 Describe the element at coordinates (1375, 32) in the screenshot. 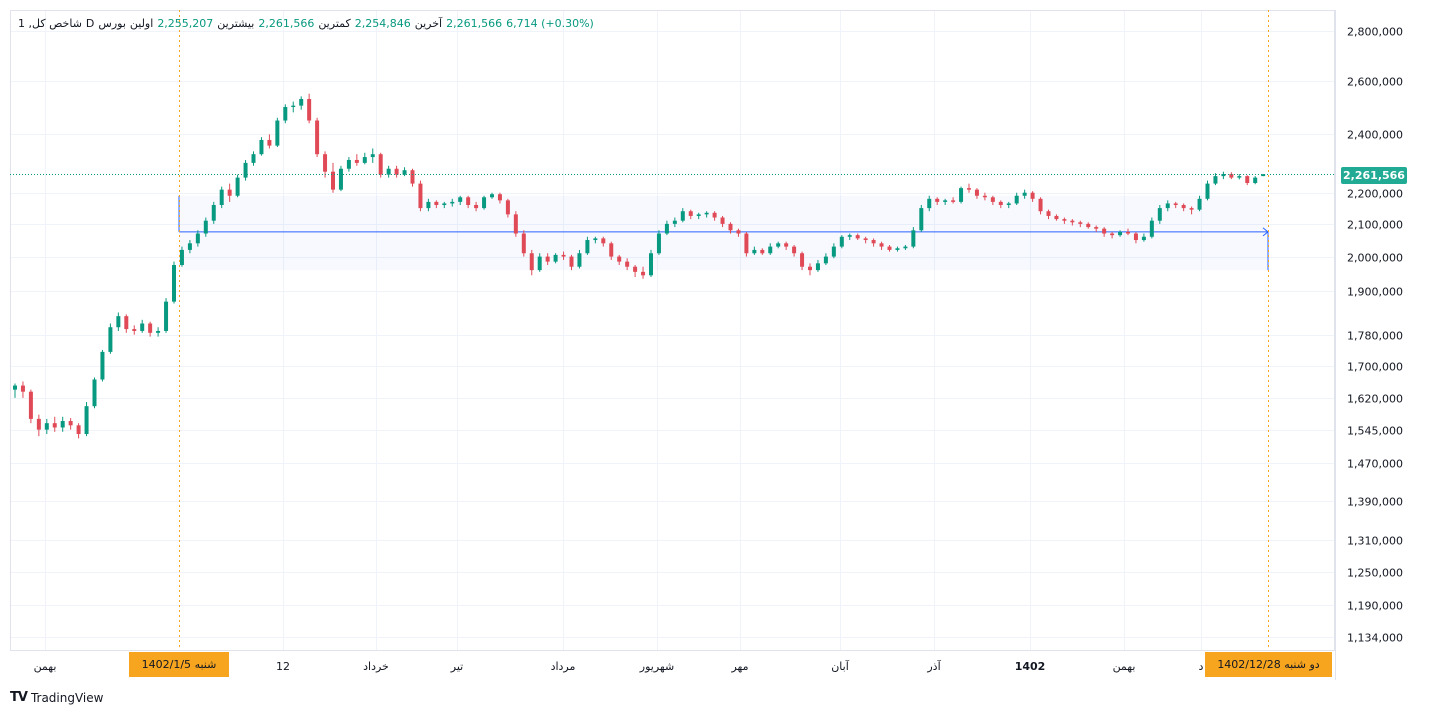

I see `price-tick-label: 2,800,000` at that location.